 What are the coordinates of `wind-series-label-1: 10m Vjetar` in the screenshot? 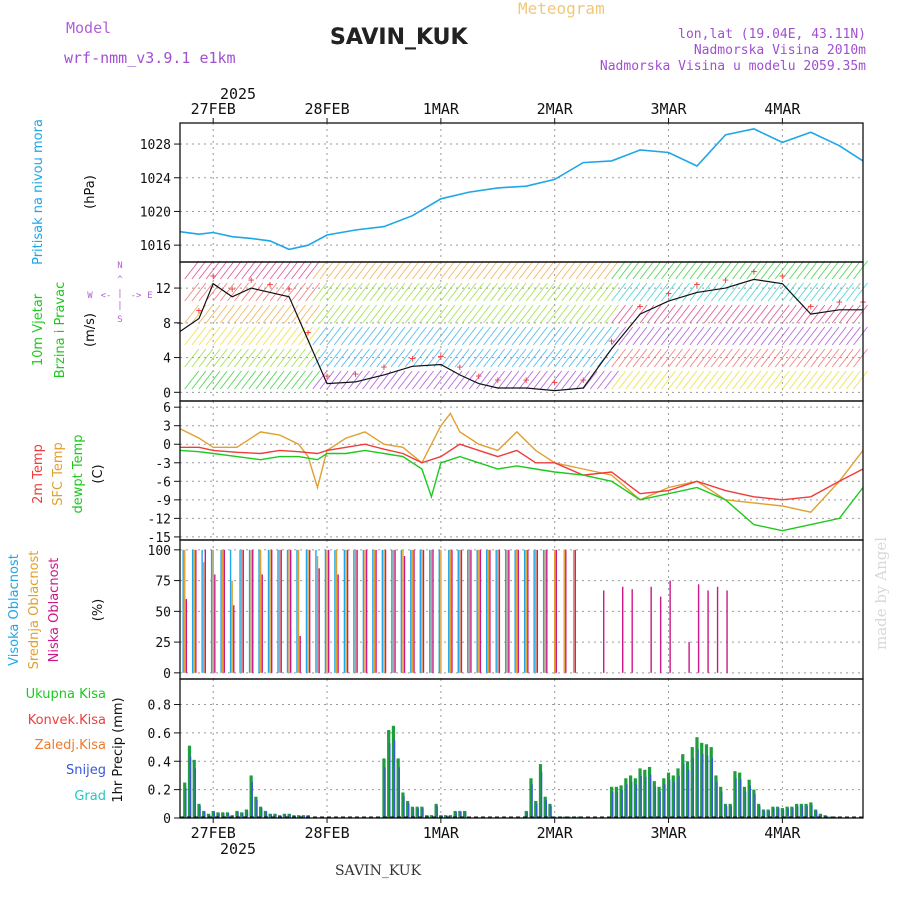 It's located at (38, 329).